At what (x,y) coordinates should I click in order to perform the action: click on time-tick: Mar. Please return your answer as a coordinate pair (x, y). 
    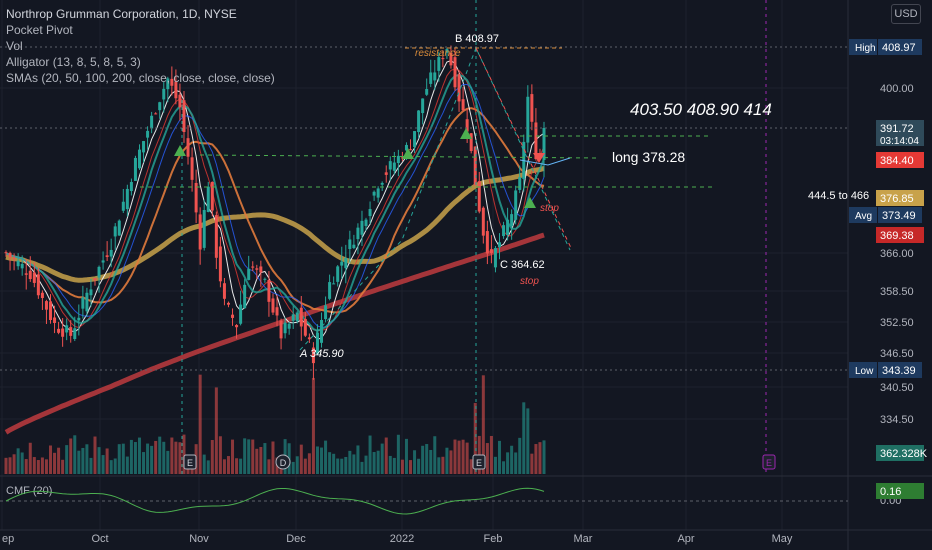
    Looking at the image, I should click on (583, 539).